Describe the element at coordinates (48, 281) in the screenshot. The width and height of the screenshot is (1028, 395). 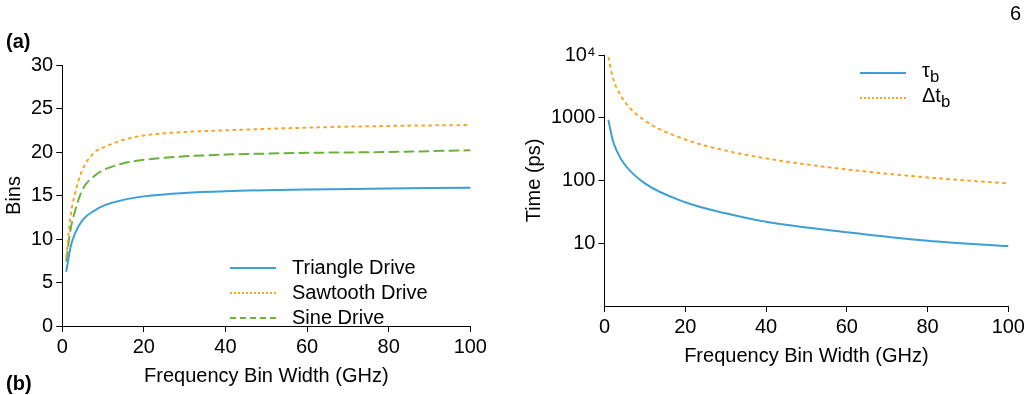
I see `y-tick-label: 5` at that location.